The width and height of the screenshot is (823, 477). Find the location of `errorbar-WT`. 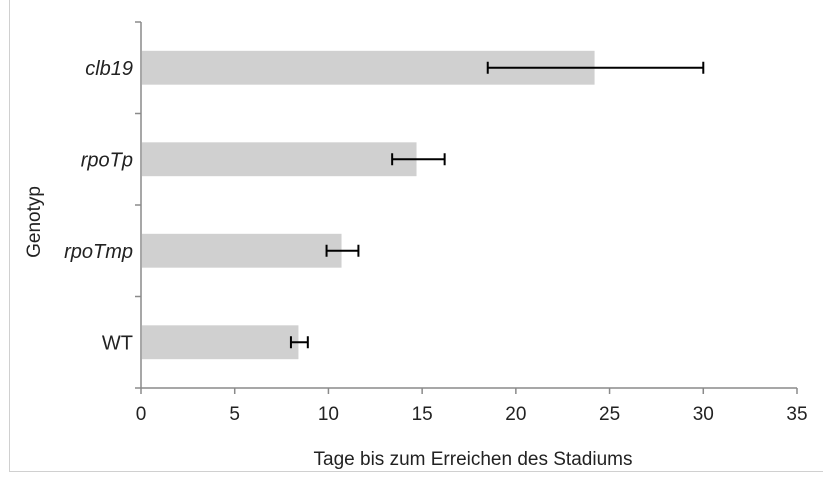

errorbar-WT is located at coordinates (299, 342).